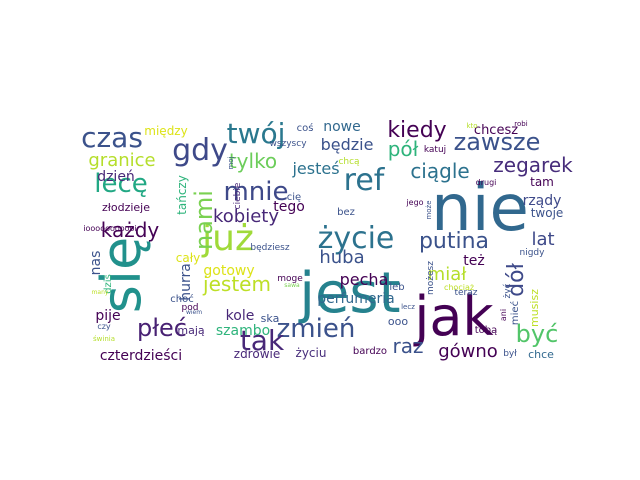 This screenshot has height=480, width=640. I want to click on cloud-word: hurra, so click(186, 282).